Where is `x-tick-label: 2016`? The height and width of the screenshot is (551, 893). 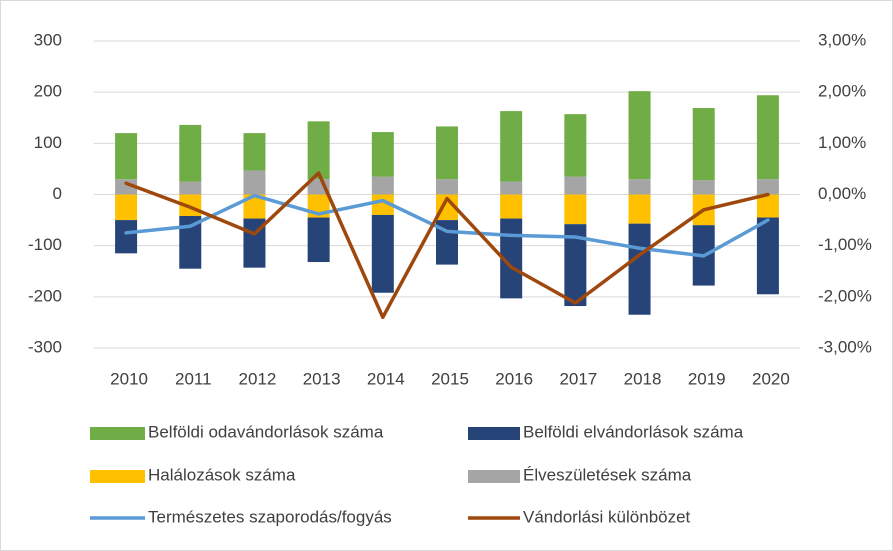
x-tick-label: 2016 is located at coordinates (514, 378).